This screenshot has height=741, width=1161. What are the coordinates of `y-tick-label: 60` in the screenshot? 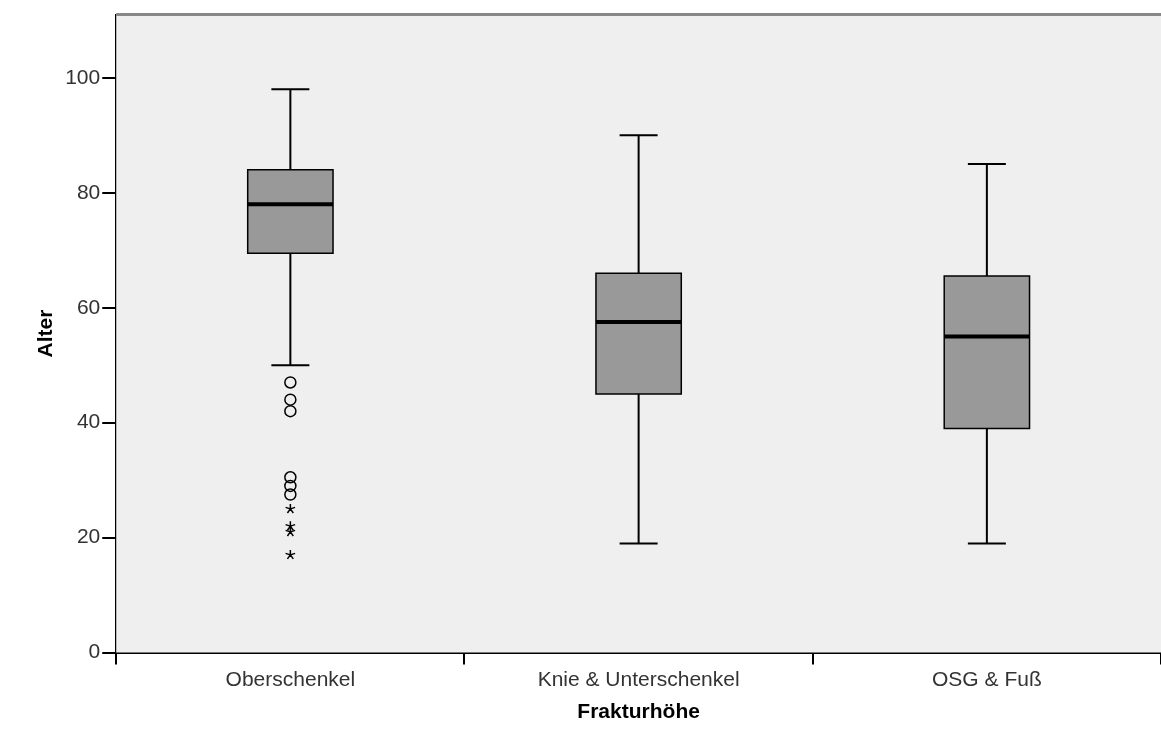 It's located at (88, 306).